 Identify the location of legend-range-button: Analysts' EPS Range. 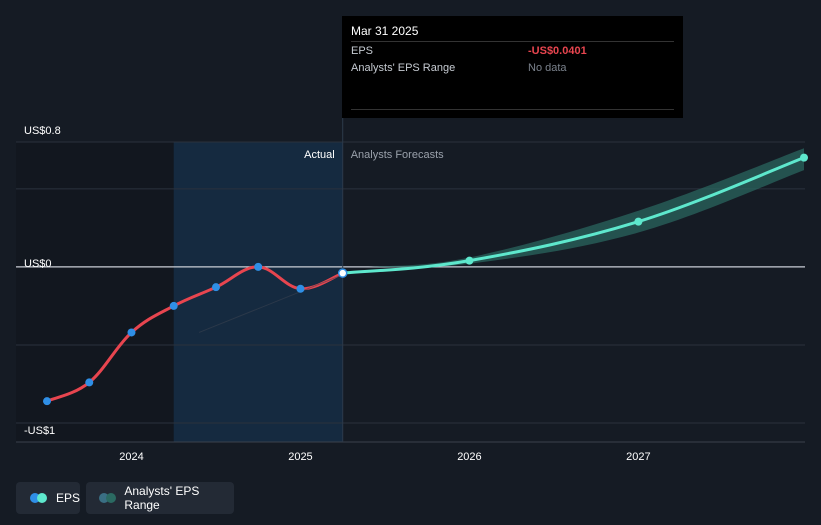
(160, 498).